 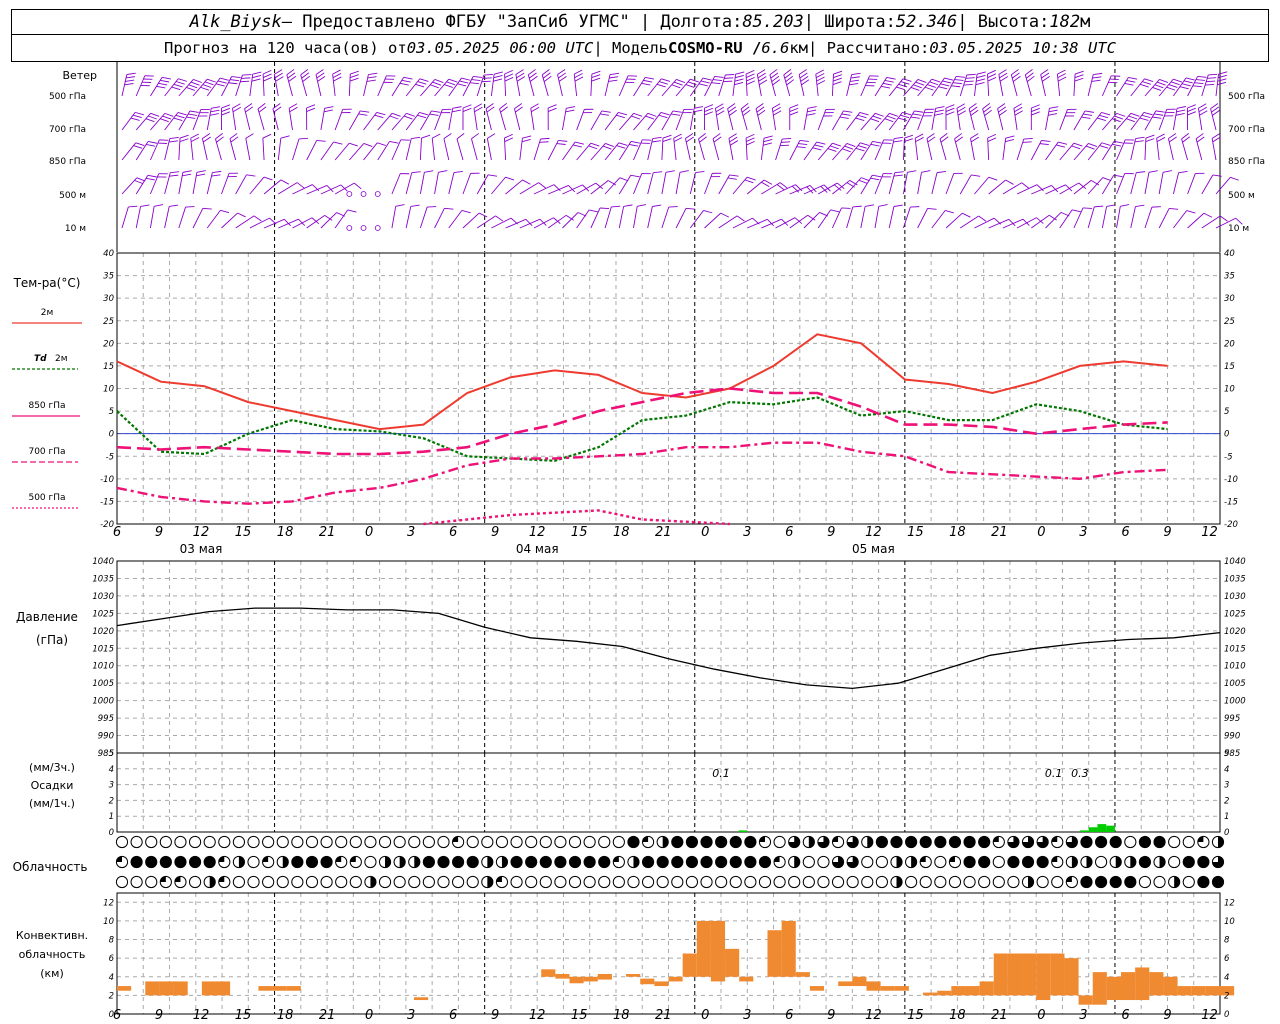 I want to click on temp-title: Тем-ра(°C), so click(x=47, y=283).